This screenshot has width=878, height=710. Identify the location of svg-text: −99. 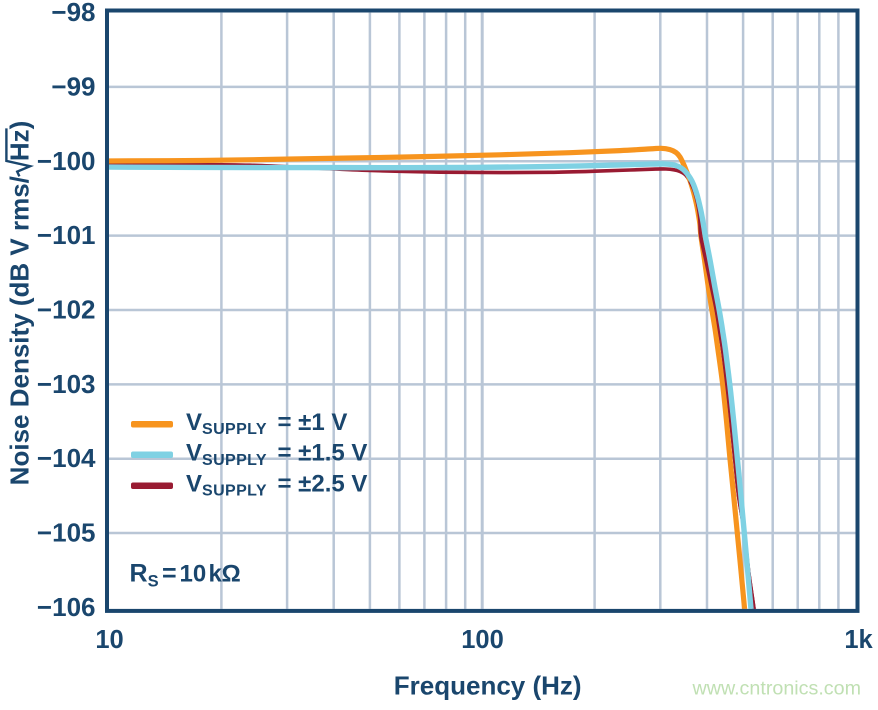
(73, 86).